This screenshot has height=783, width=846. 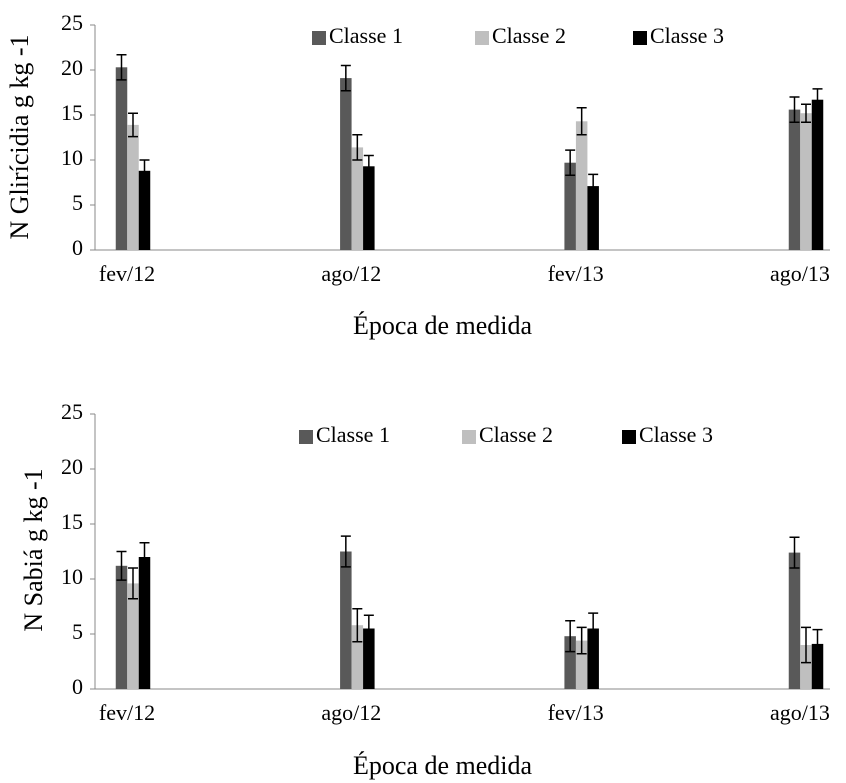 I want to click on y-axis-title: N Sabiá g kg -1, so click(x=33, y=549).